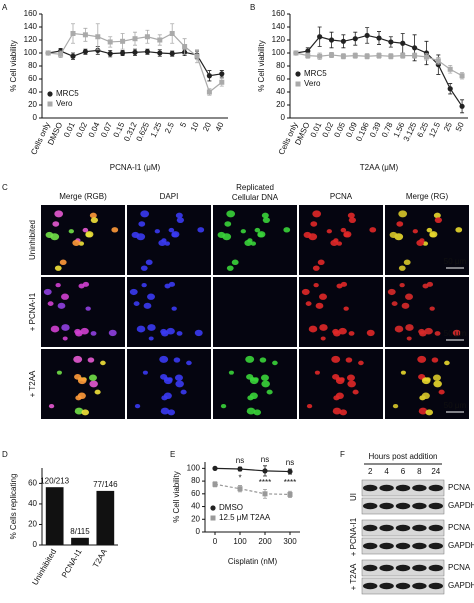 The width and height of the screenshot is (474, 603). I want to click on y-axis-label: % Cell viability, so click(13, 66).